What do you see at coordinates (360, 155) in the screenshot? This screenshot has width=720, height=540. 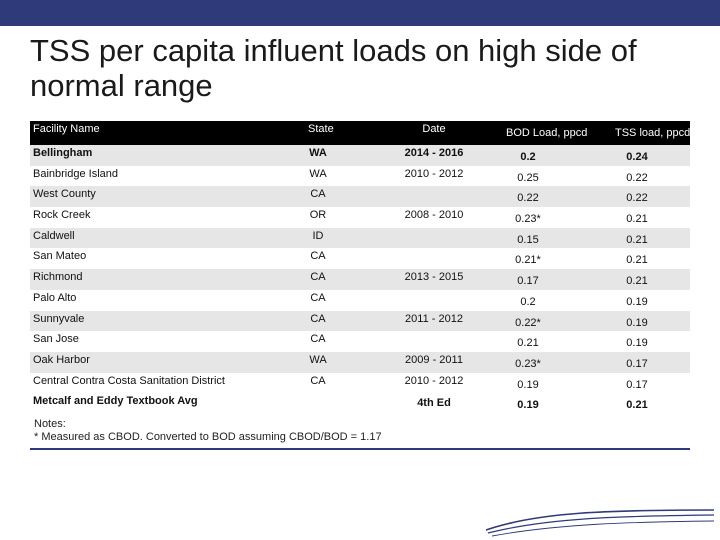 I see `table-row: Bellingham WA 2014 - 2016 0.2 0.24` at bounding box center [360, 155].